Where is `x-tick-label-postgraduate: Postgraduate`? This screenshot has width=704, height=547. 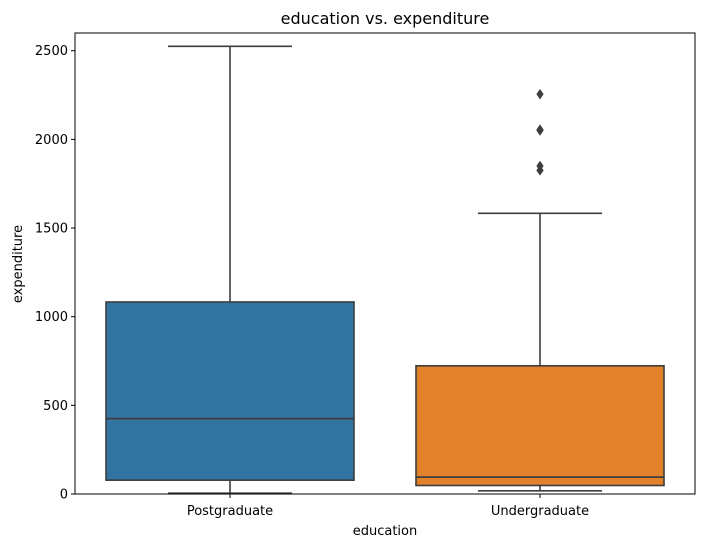
x-tick-label-postgraduate: Postgraduate is located at coordinates (230, 511).